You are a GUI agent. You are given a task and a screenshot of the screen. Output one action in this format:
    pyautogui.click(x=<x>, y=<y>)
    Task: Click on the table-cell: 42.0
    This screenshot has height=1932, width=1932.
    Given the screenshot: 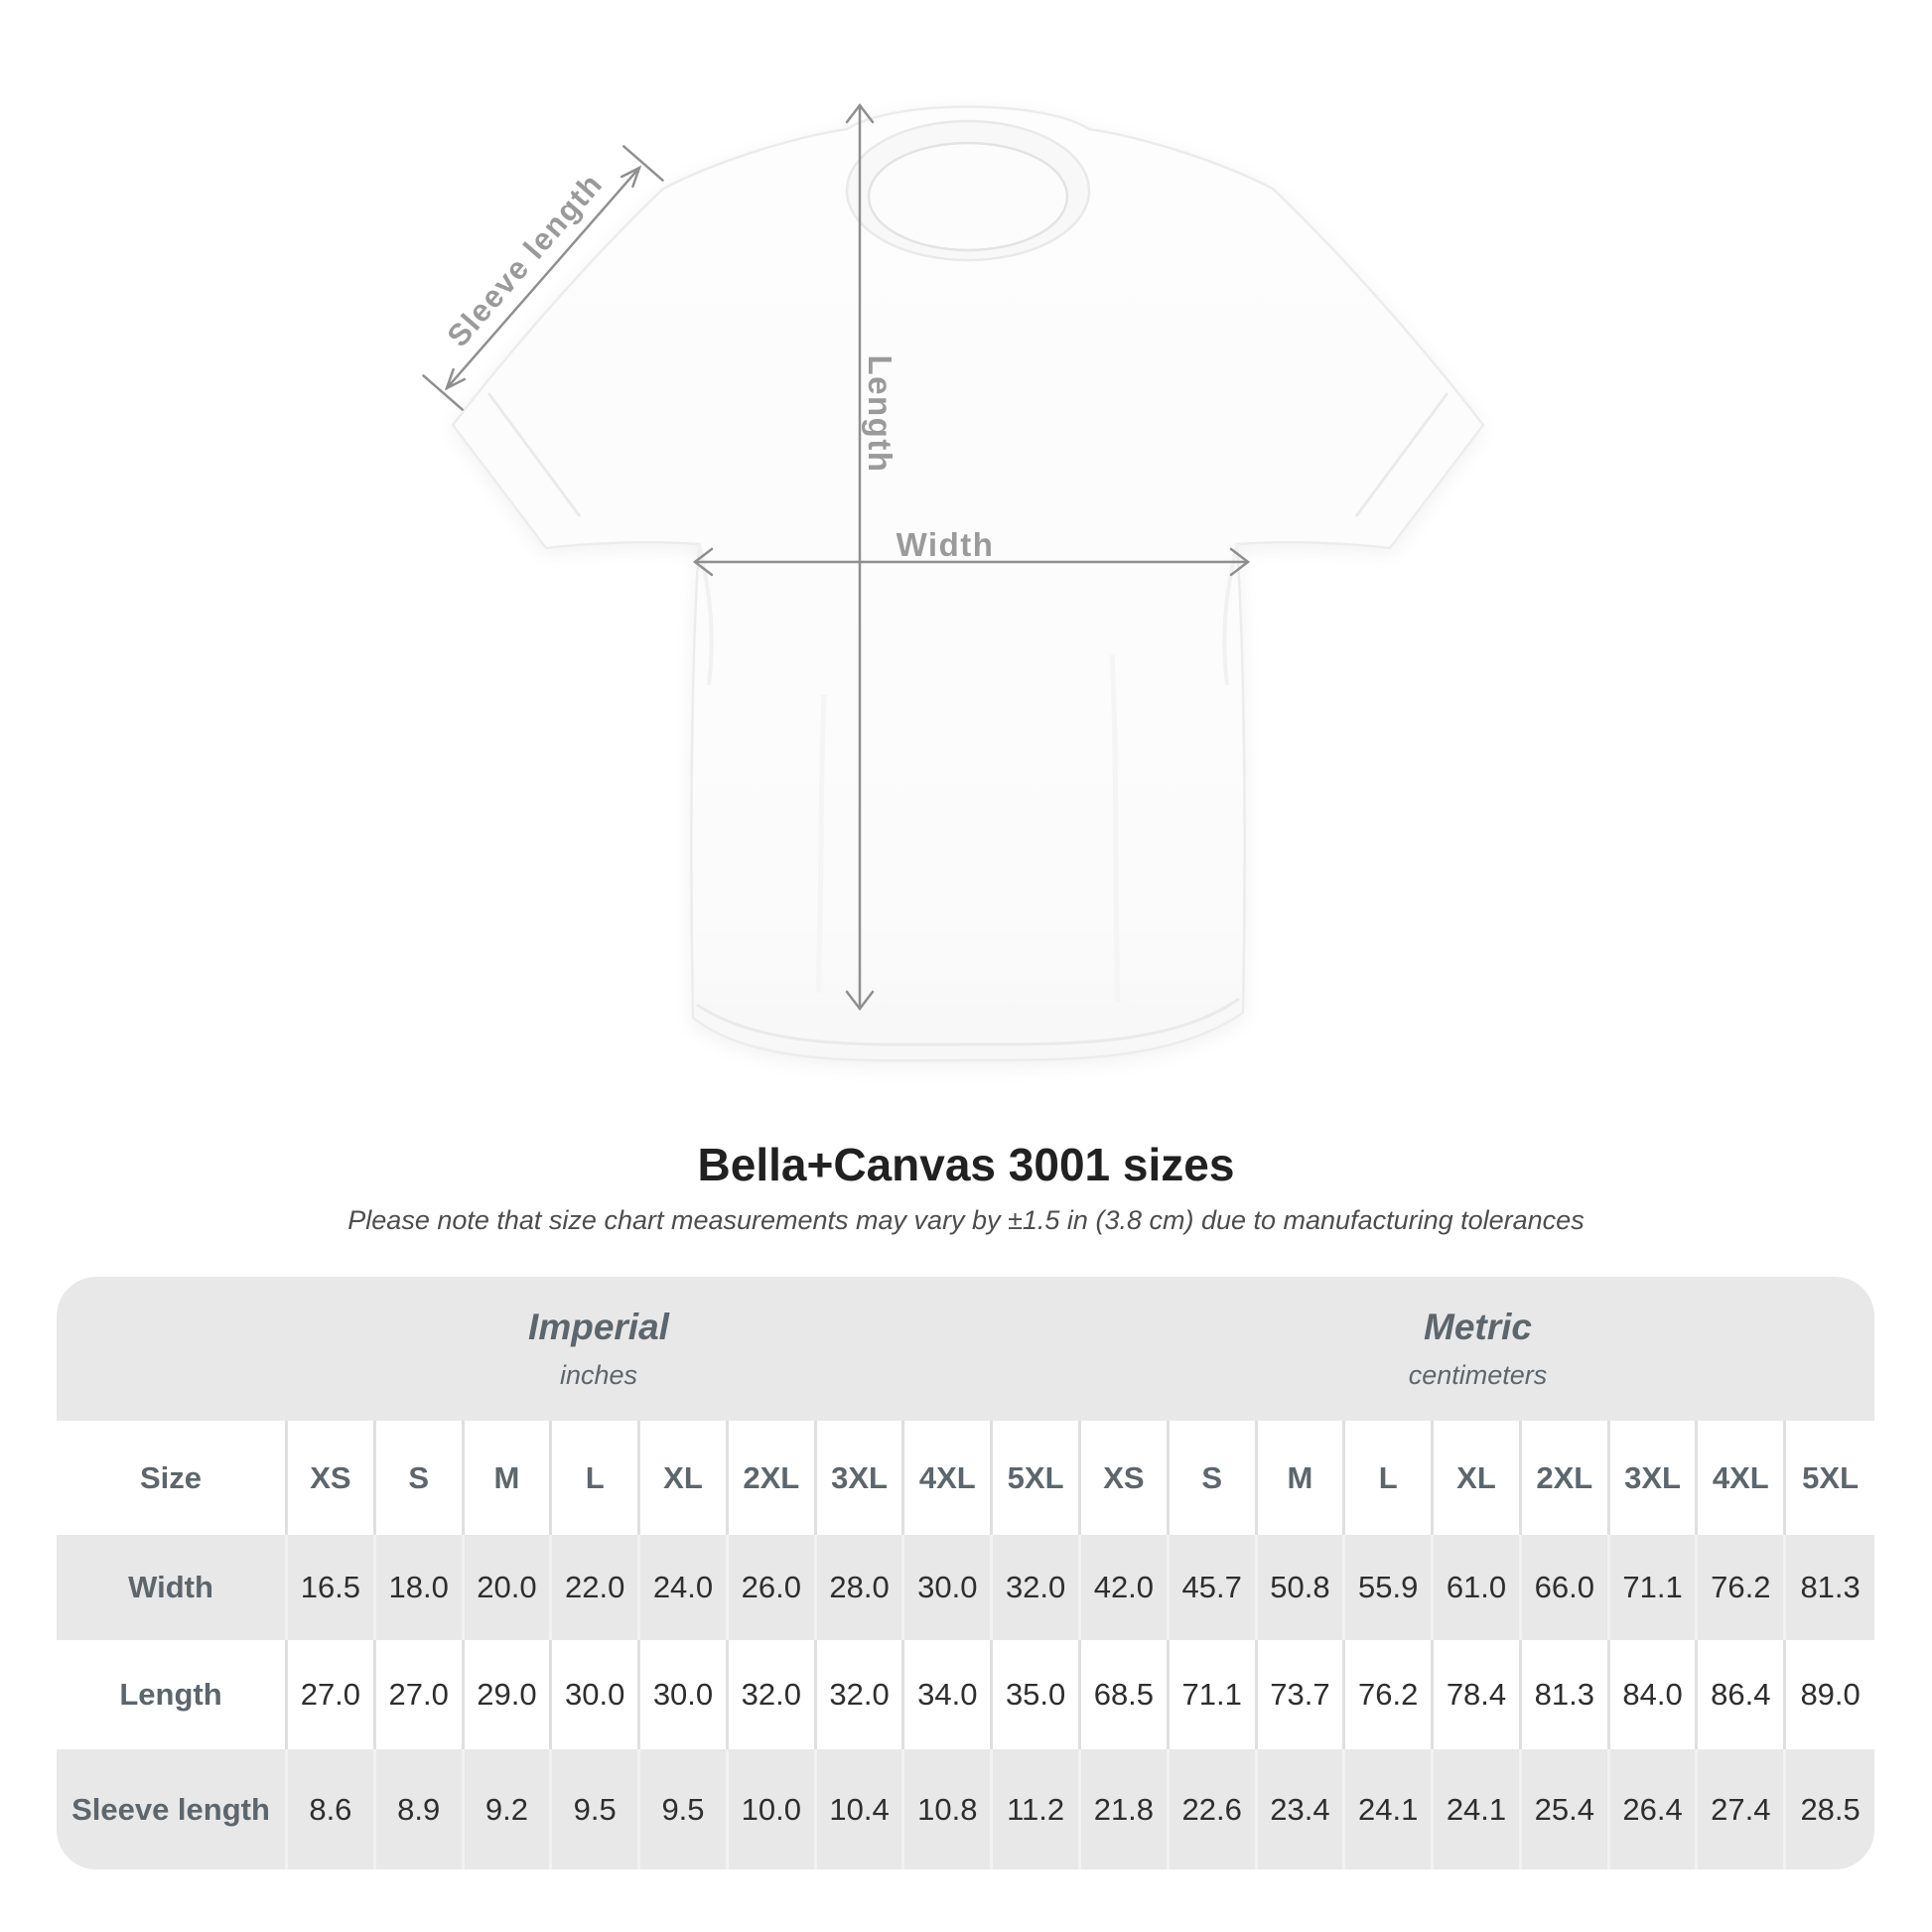 What is the action you would take?
    pyautogui.click(x=1125, y=1587)
    